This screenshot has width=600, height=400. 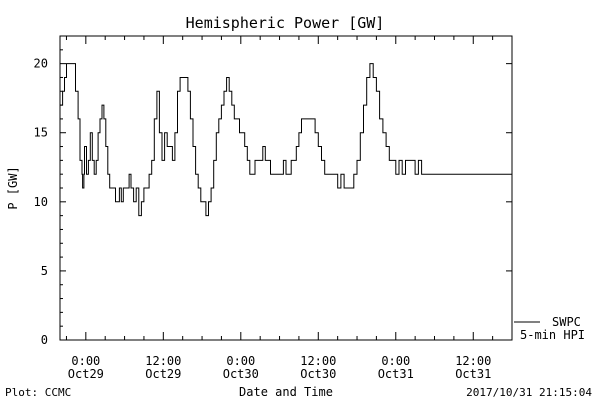 What do you see at coordinates (552, 335) in the screenshot?
I see `legend-label-hpi: 5-min HPI` at bounding box center [552, 335].